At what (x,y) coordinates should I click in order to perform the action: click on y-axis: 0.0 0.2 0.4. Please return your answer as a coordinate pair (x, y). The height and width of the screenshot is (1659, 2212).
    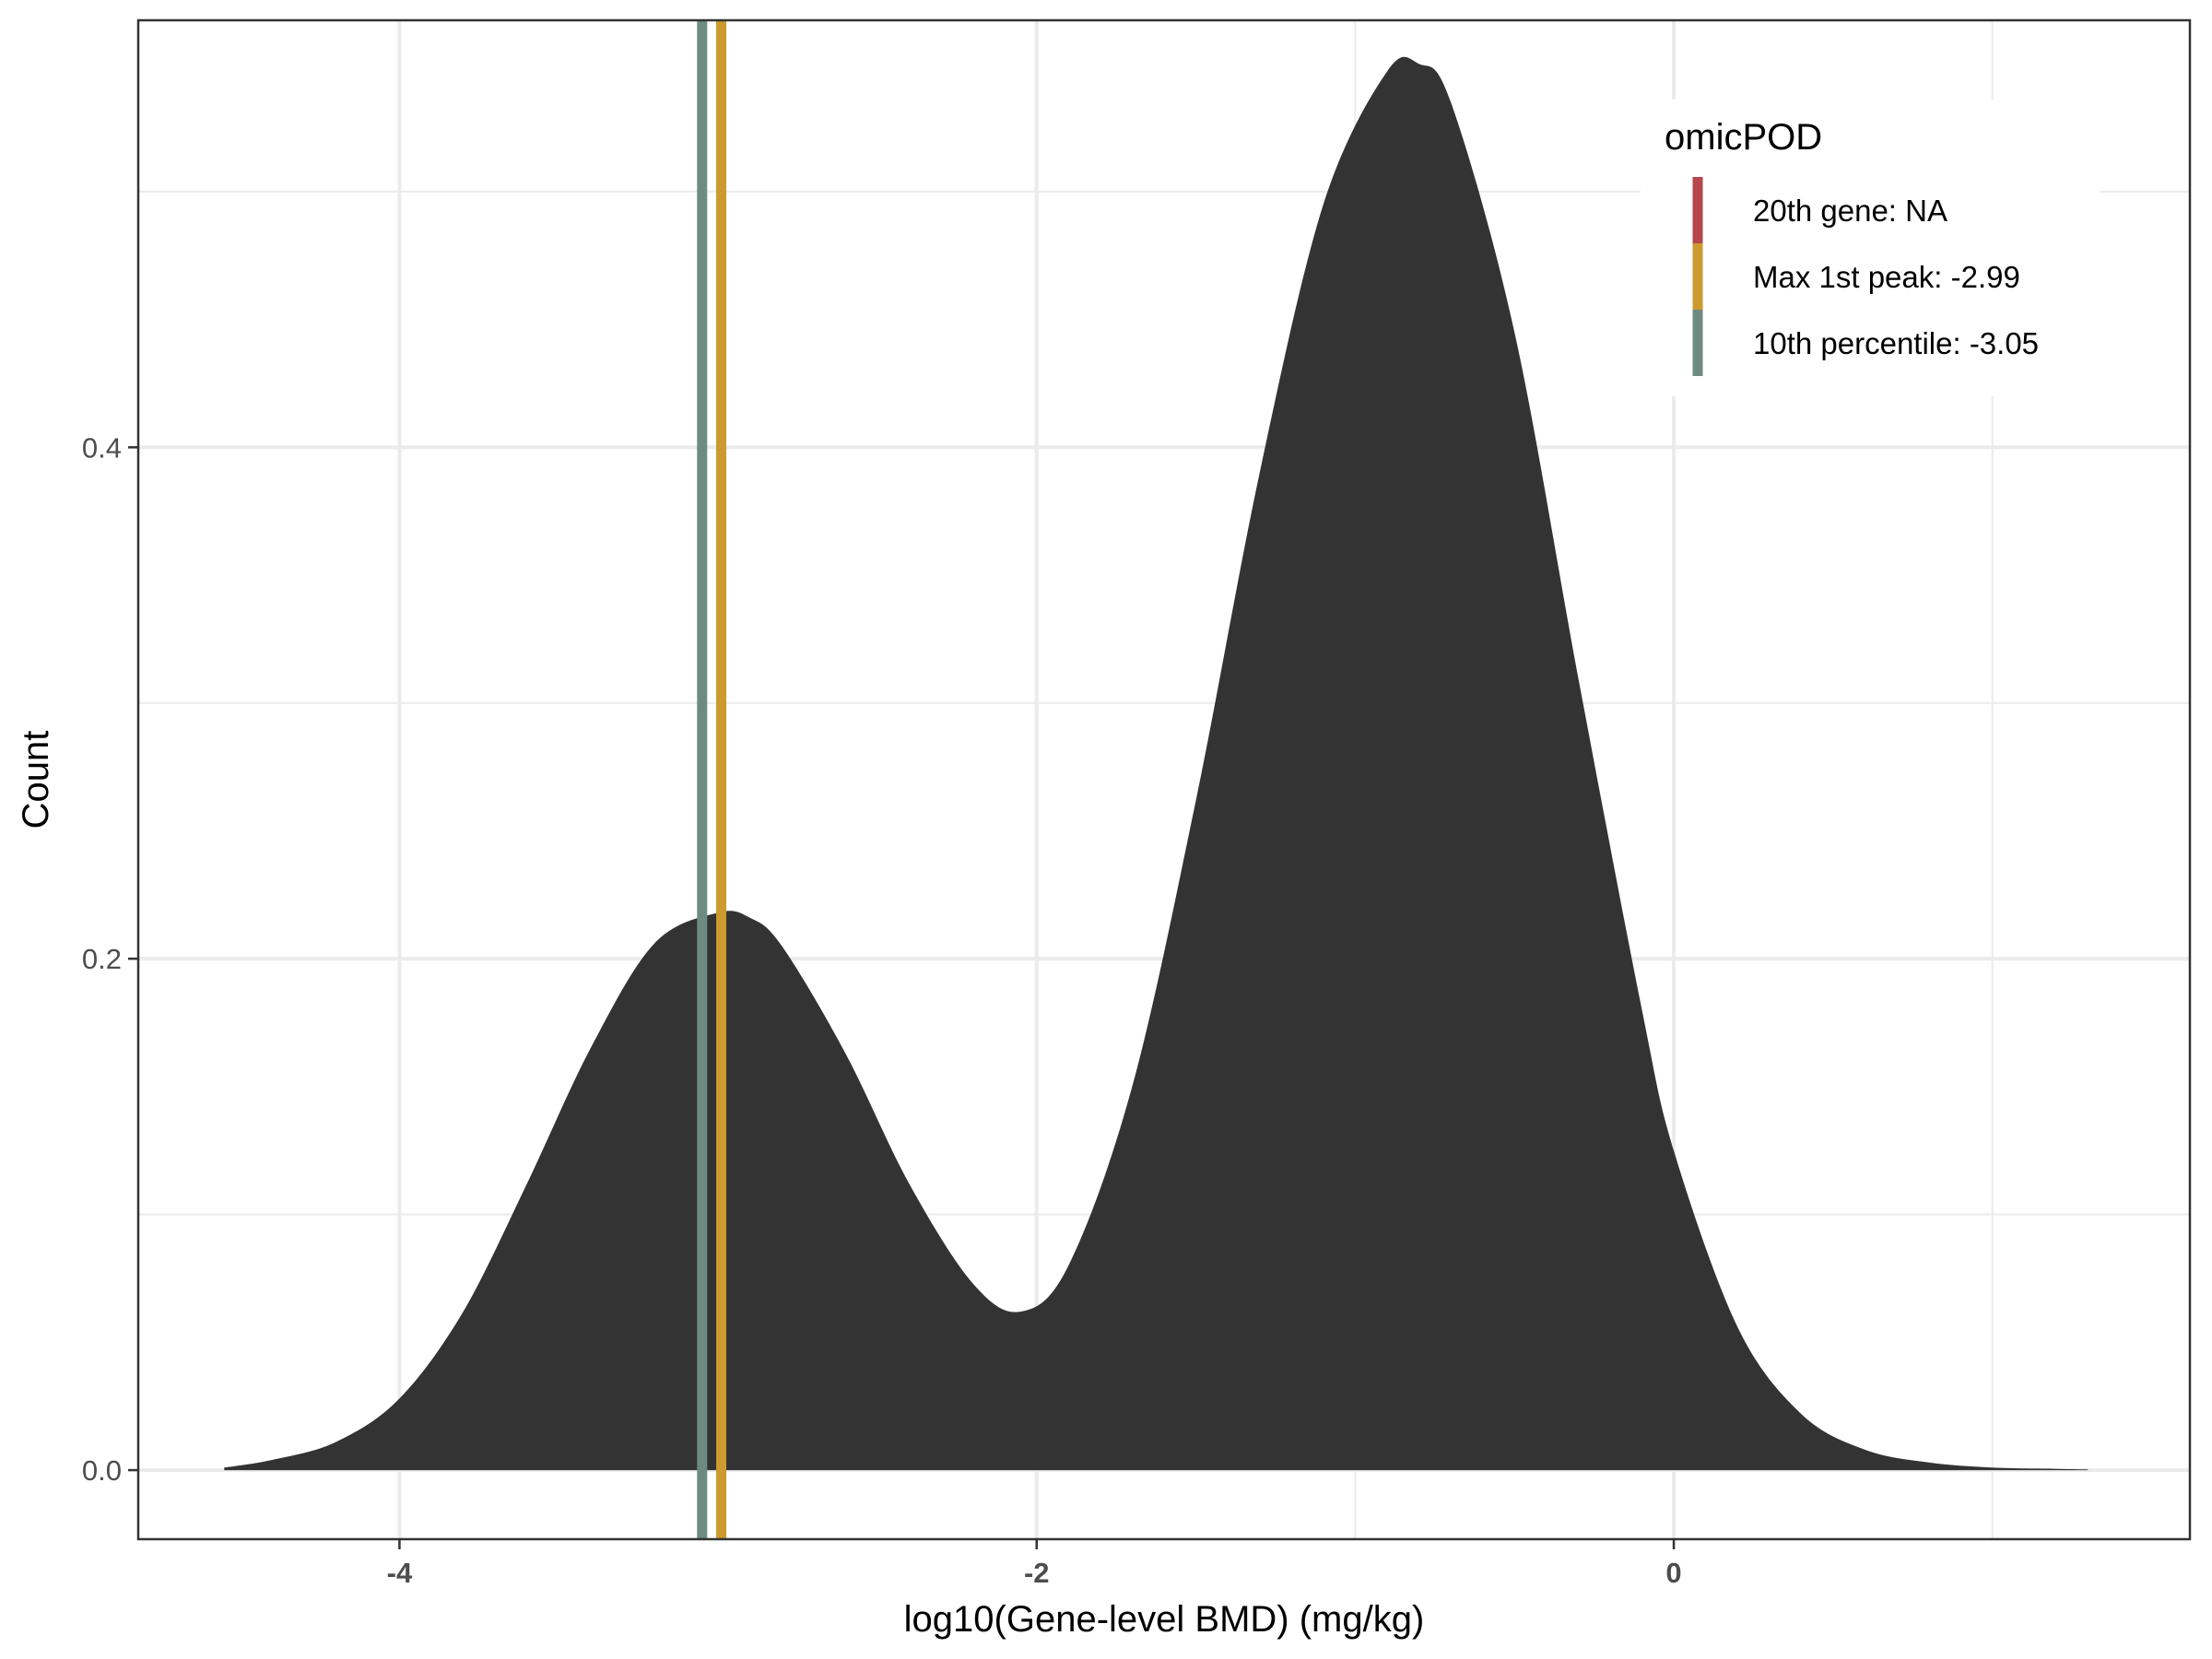
    Looking at the image, I should click on (110, 959).